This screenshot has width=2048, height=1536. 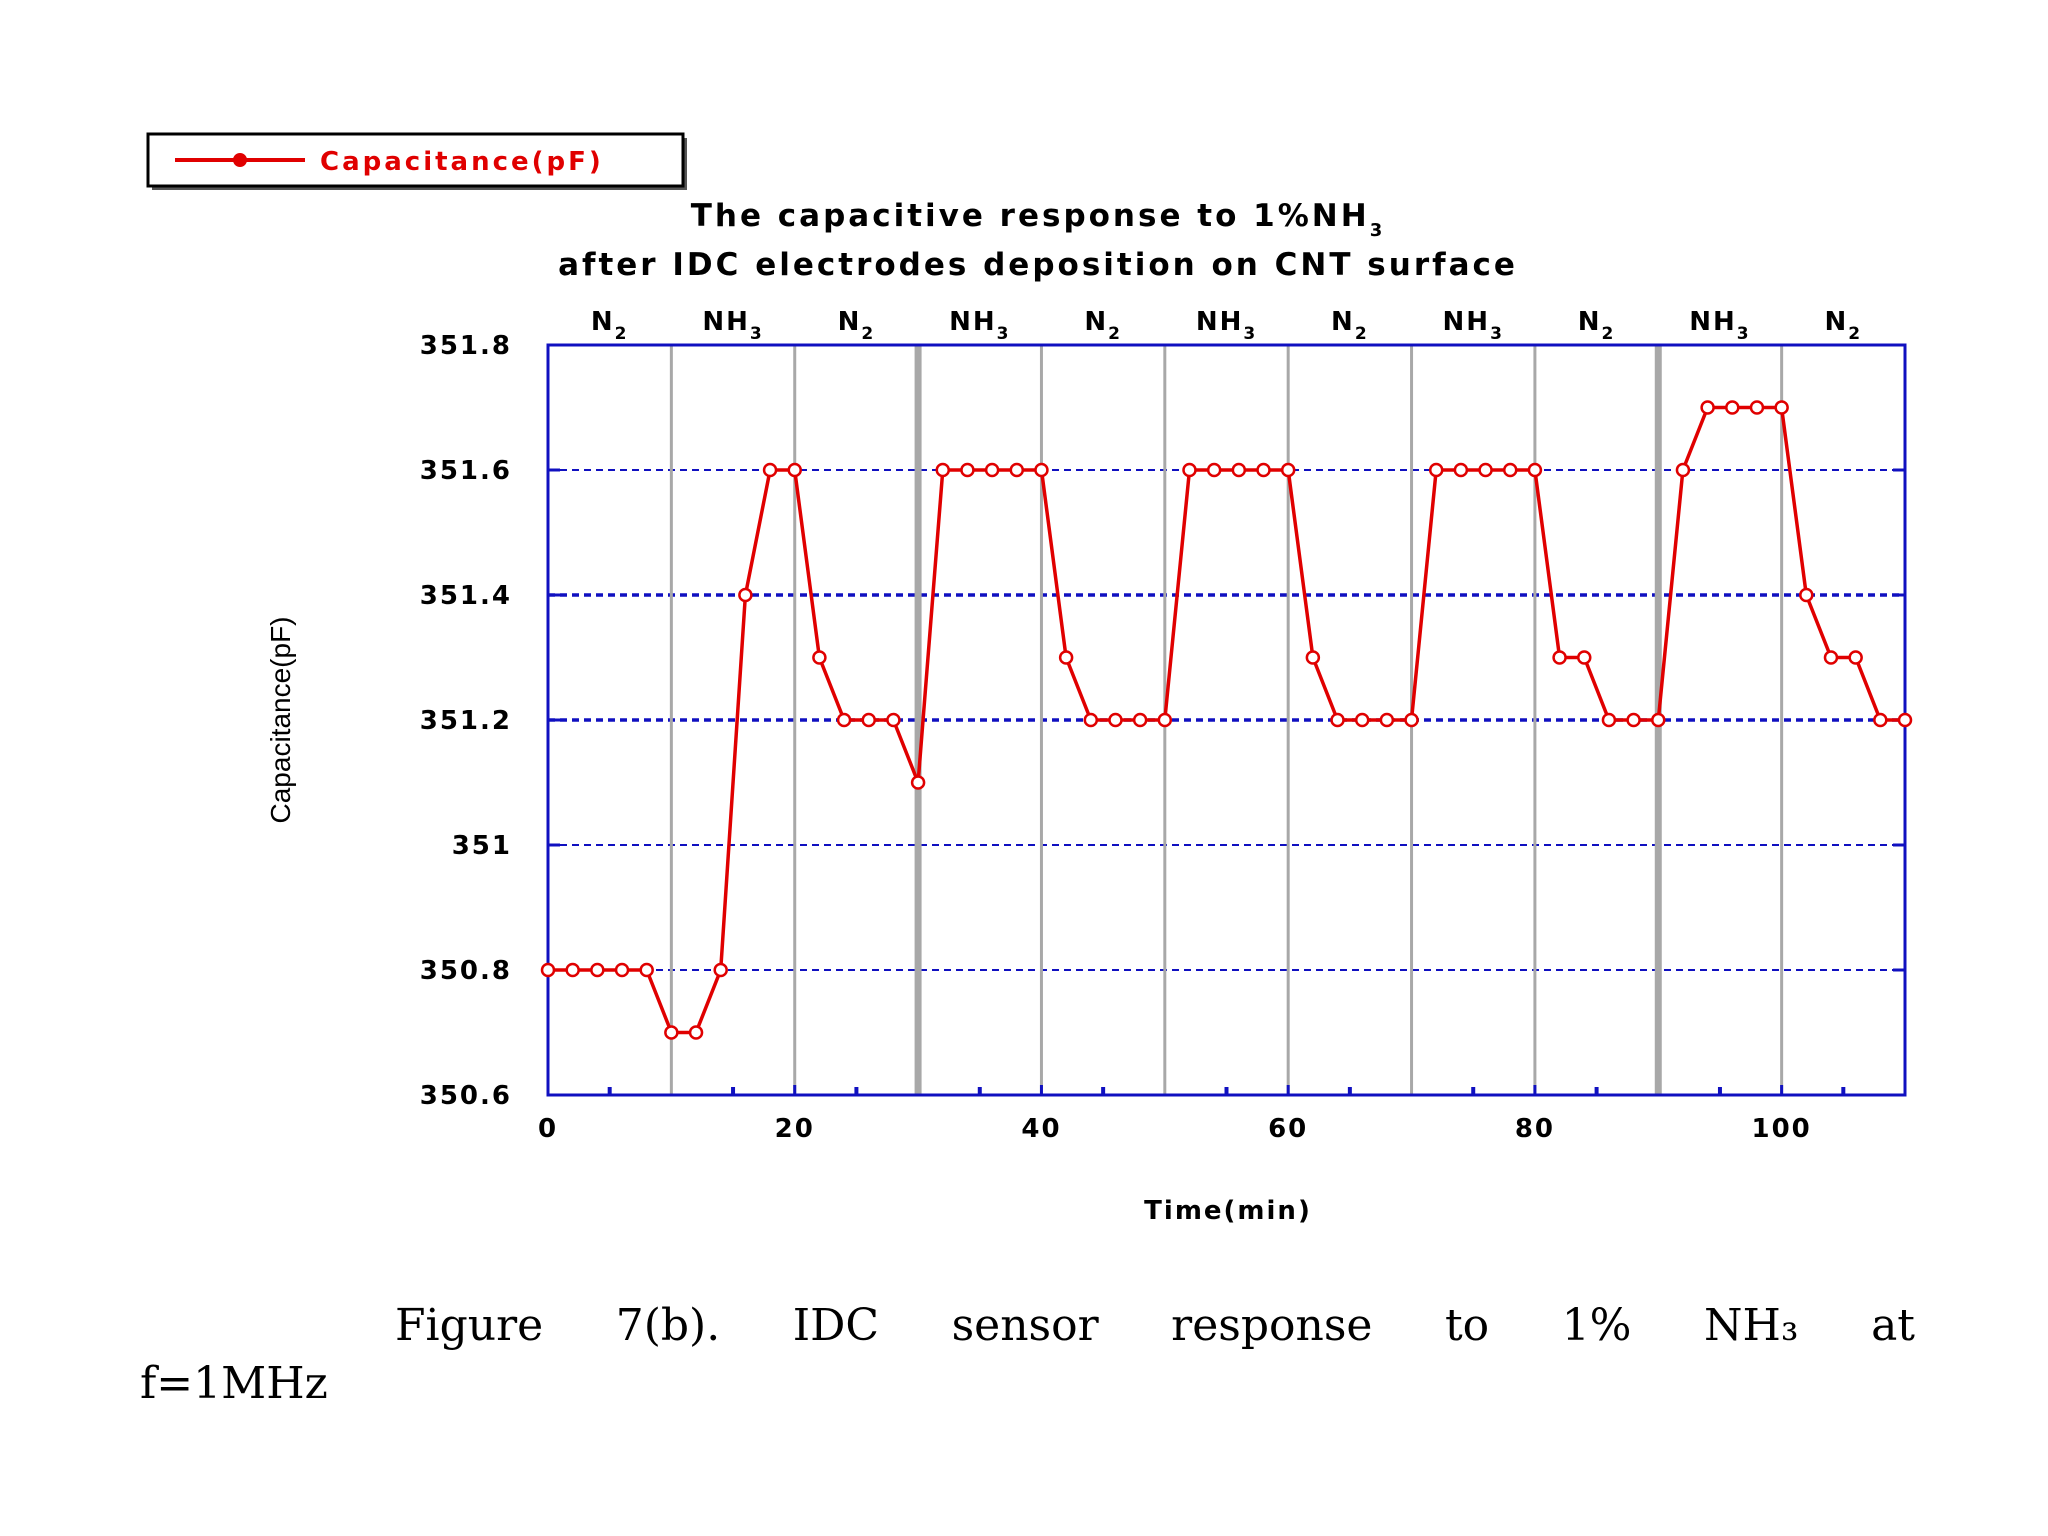 What do you see at coordinates (795, 1129) in the screenshot?
I see `x-tick-label: 20` at bounding box center [795, 1129].